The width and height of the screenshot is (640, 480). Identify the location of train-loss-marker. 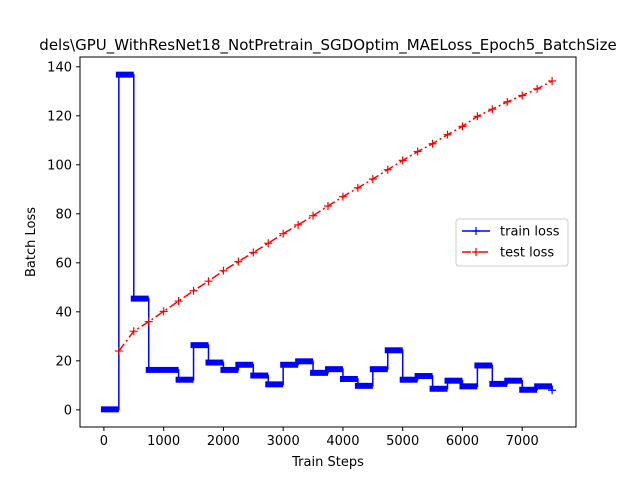
(552, 390).